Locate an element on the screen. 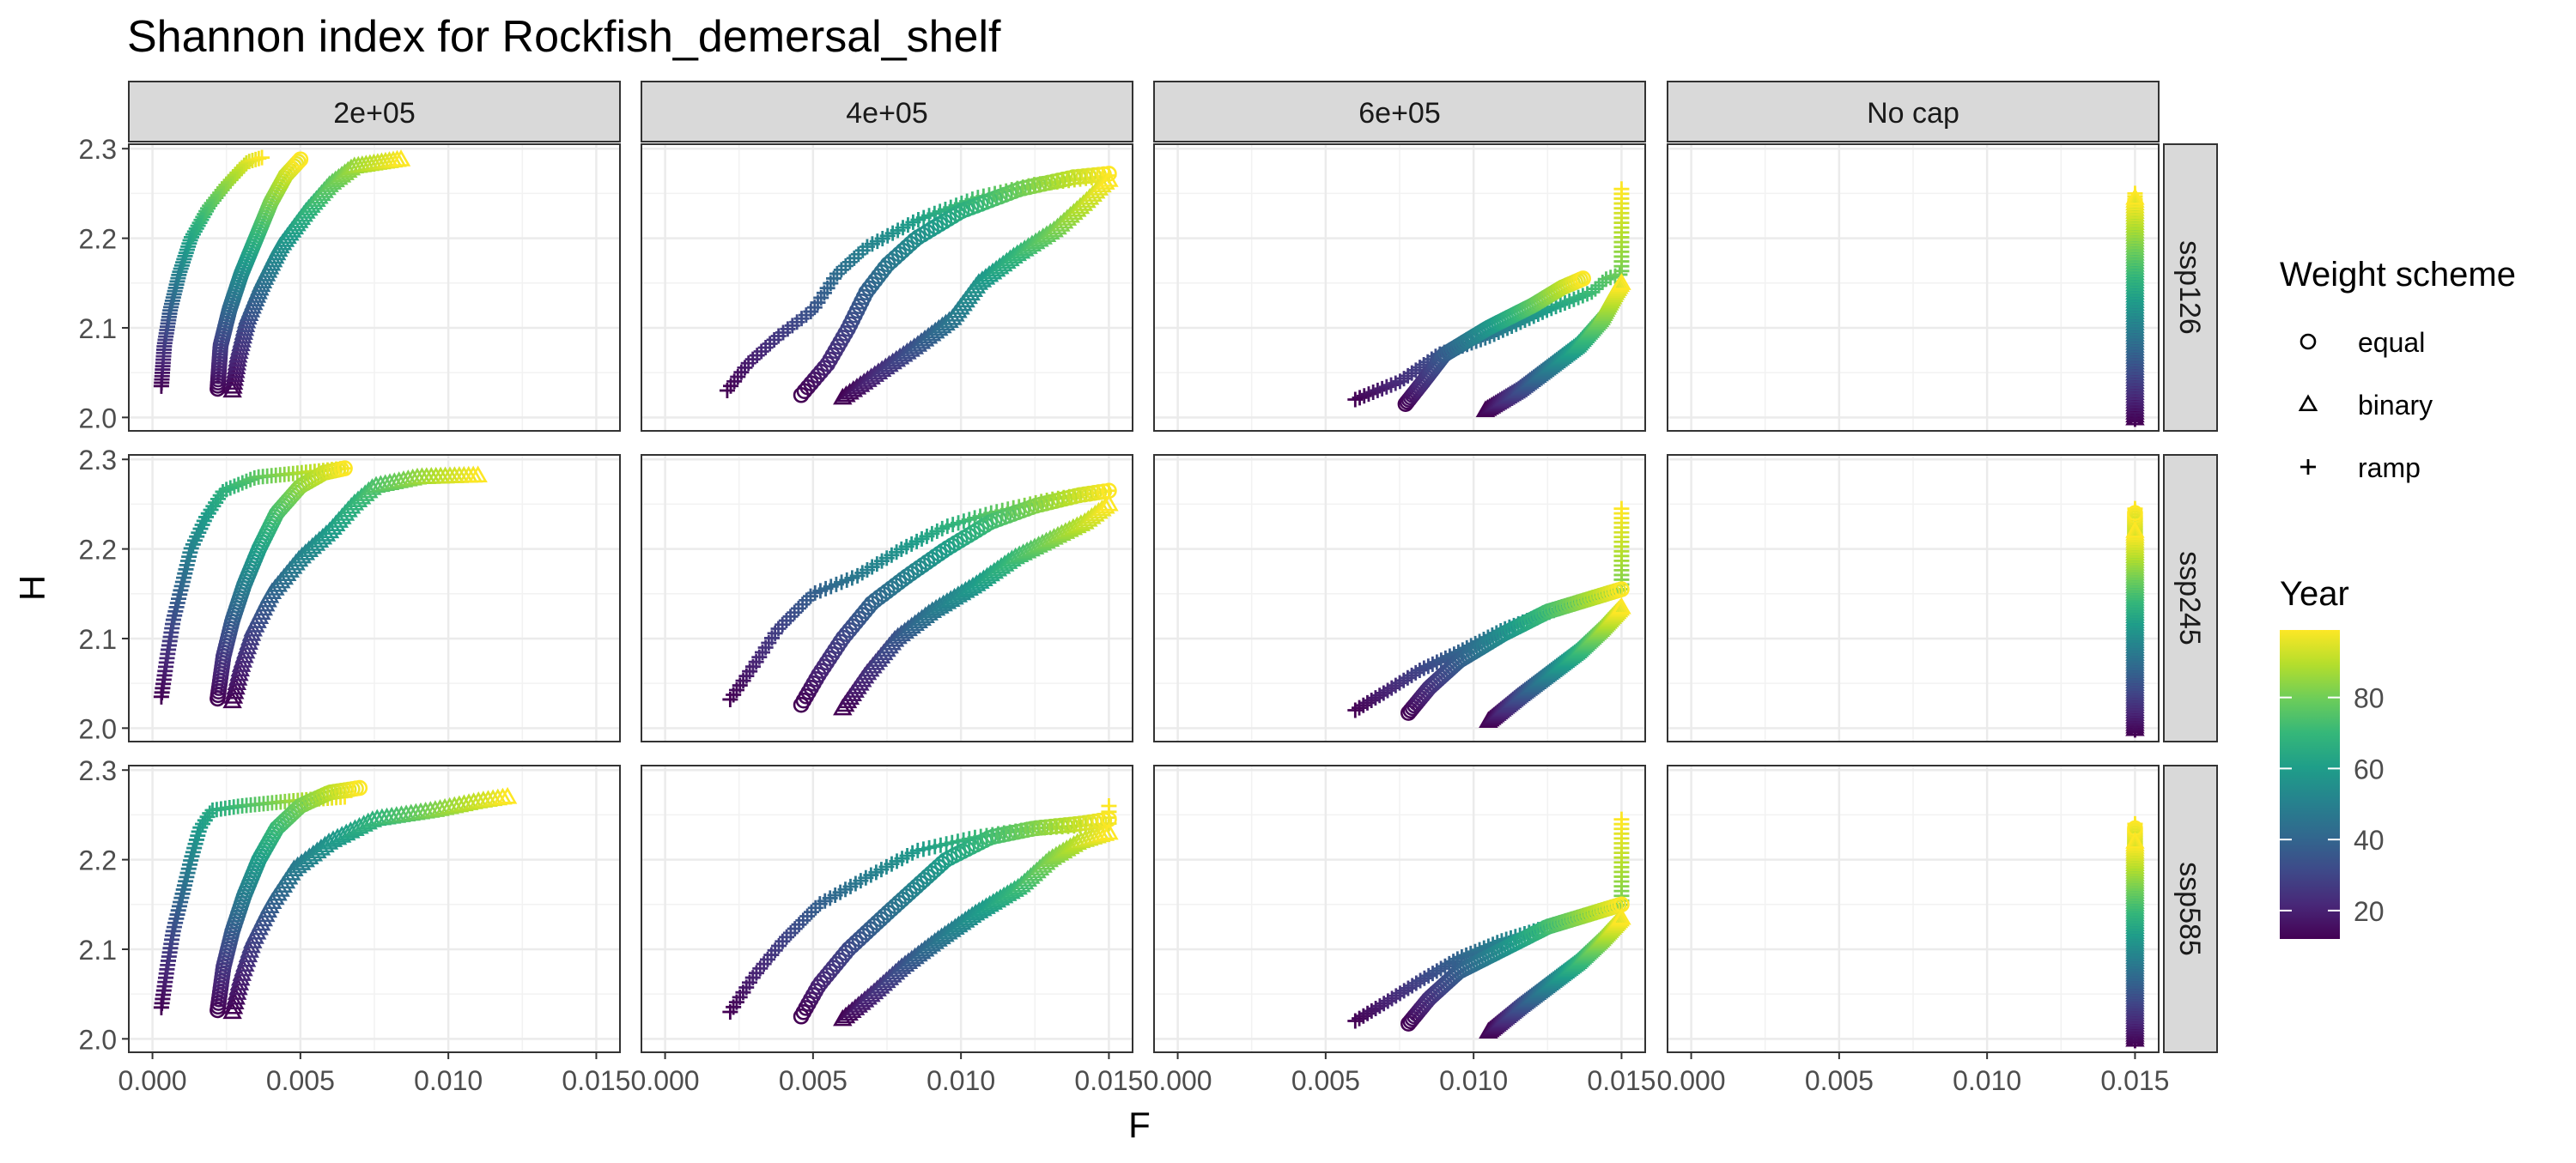 The width and height of the screenshot is (2576, 1163). legend-label-ramp: ramp is located at coordinates (2390, 467).